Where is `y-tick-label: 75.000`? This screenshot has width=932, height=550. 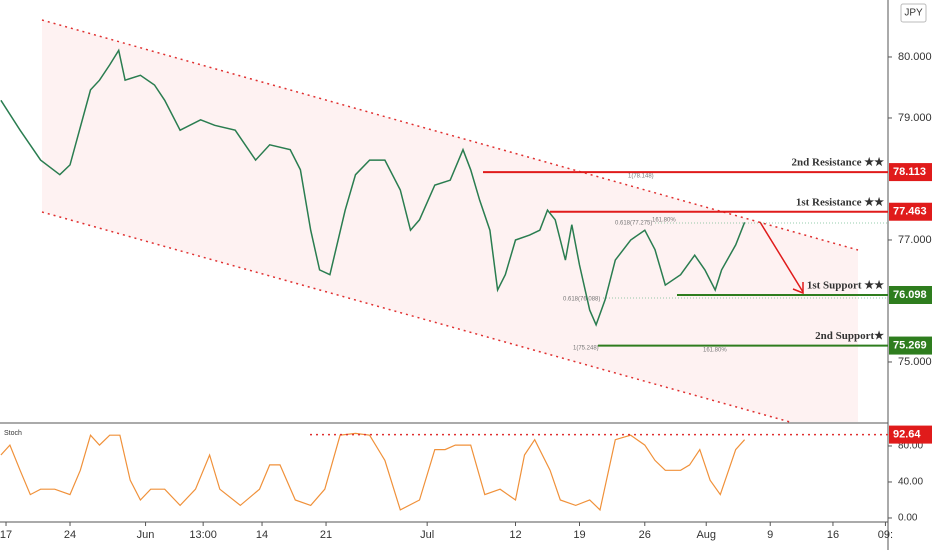
y-tick-label: 75.000 is located at coordinates (915, 362).